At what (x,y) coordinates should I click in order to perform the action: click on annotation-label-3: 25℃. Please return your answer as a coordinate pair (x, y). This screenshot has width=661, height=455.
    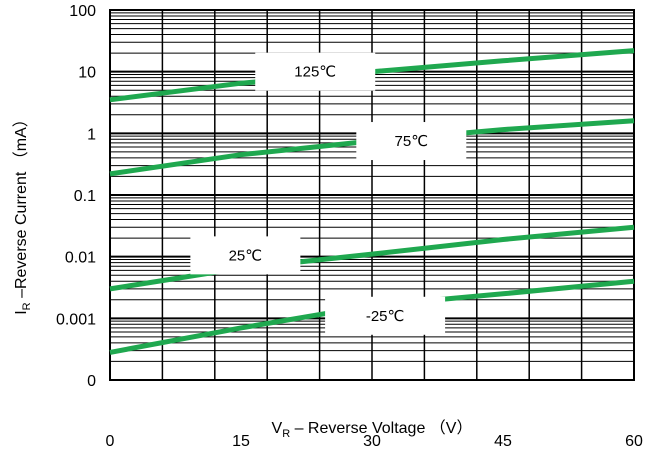
    Looking at the image, I should click on (246, 255).